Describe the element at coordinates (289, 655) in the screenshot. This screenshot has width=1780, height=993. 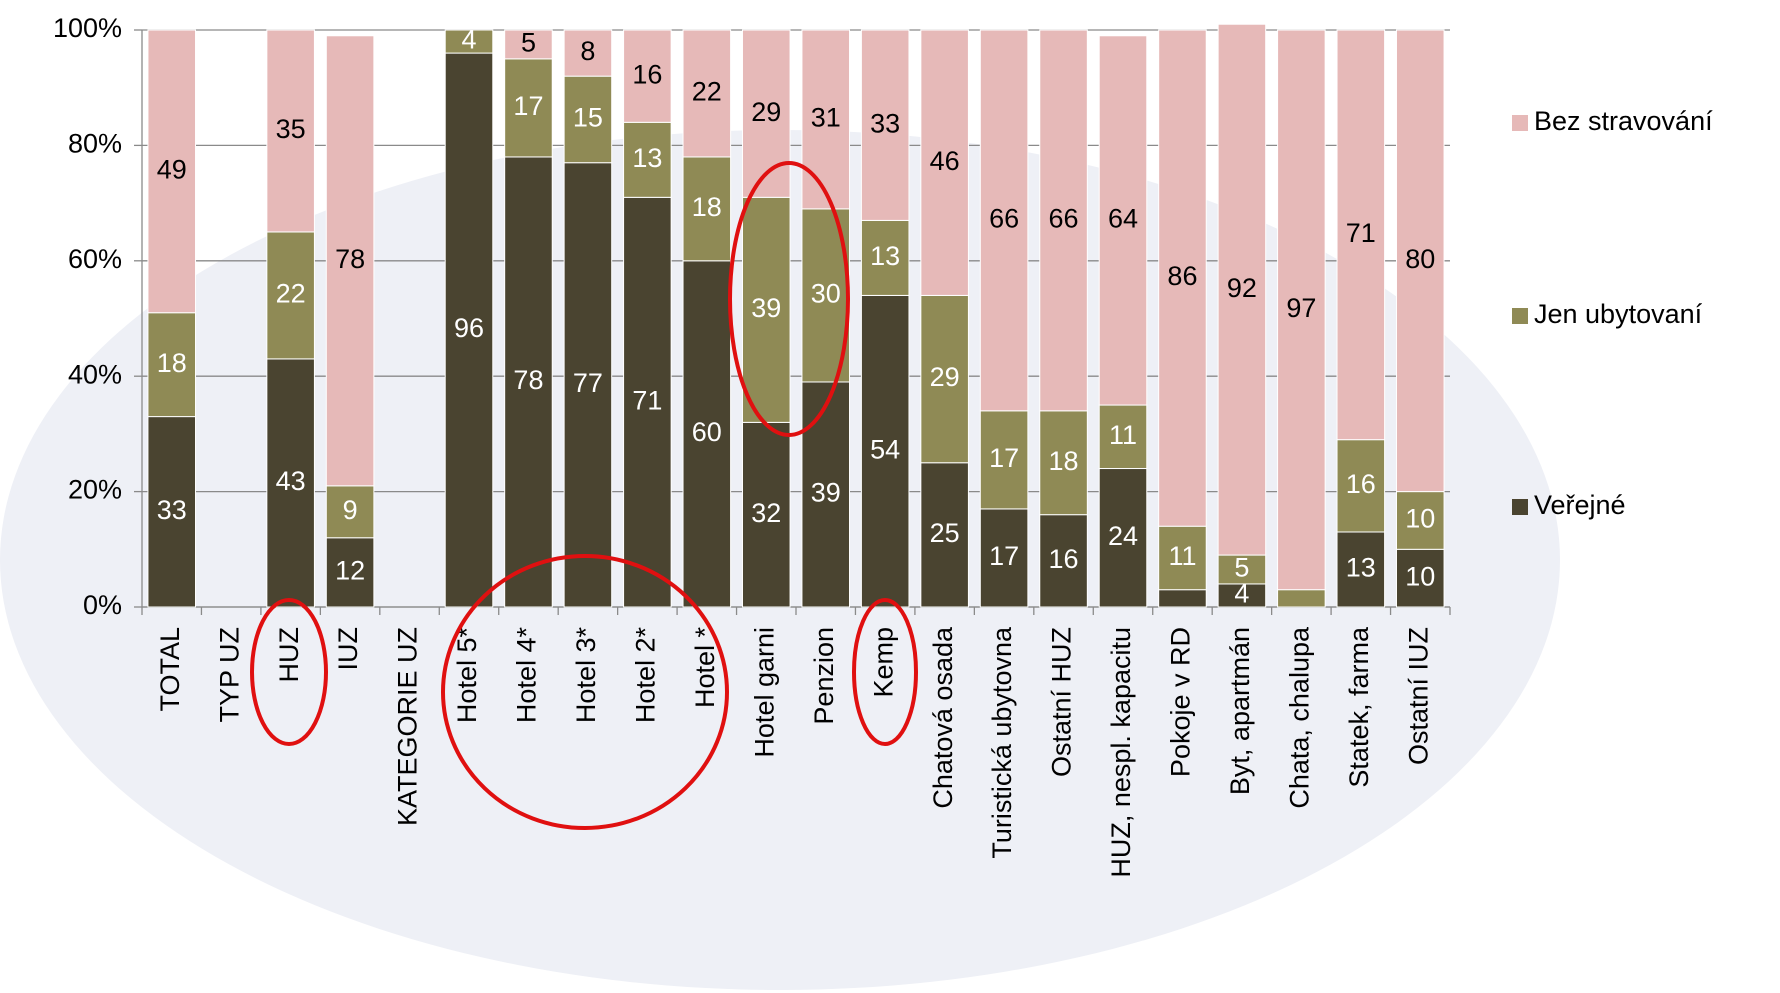
I see `x-tick-label: HUZ` at that location.